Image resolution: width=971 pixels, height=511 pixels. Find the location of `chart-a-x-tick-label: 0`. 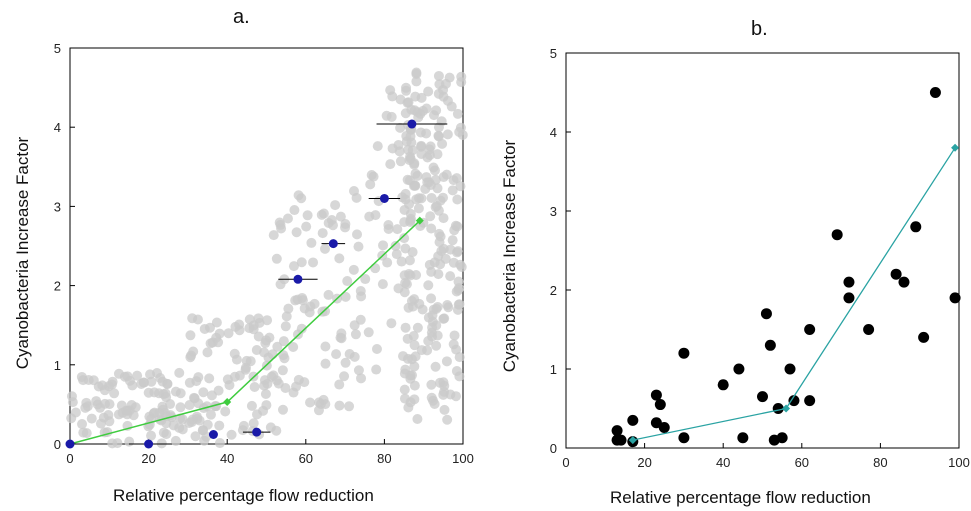

chart-a-x-tick-label: 0 is located at coordinates (69, 458).